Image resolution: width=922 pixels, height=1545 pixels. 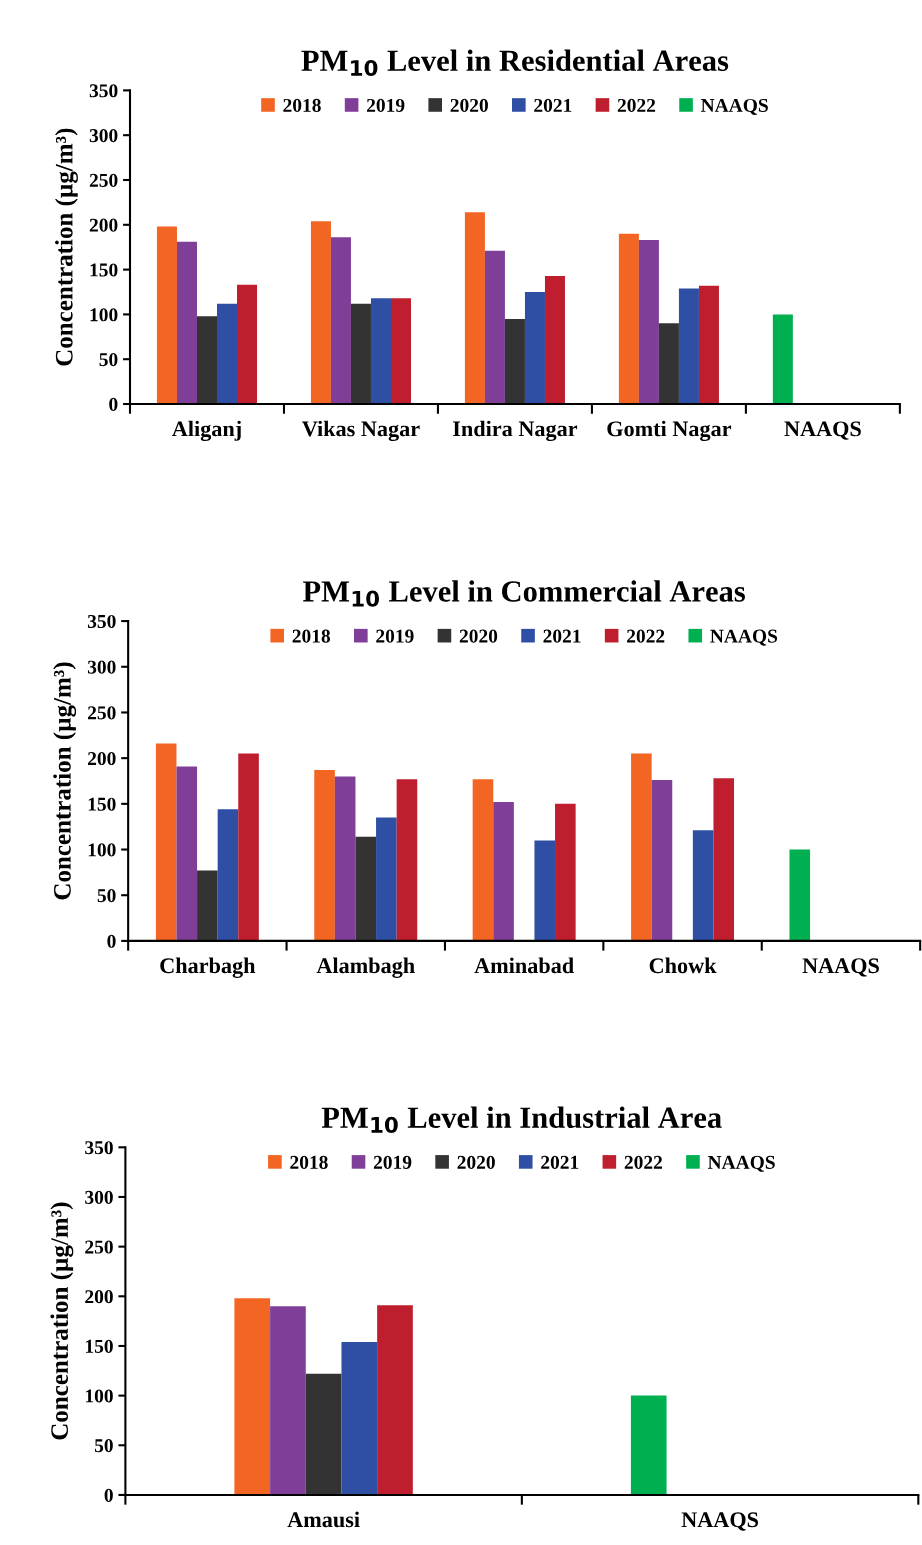 What do you see at coordinates (524, 965) in the screenshot?
I see `x-tick-label: Aminabad` at bounding box center [524, 965].